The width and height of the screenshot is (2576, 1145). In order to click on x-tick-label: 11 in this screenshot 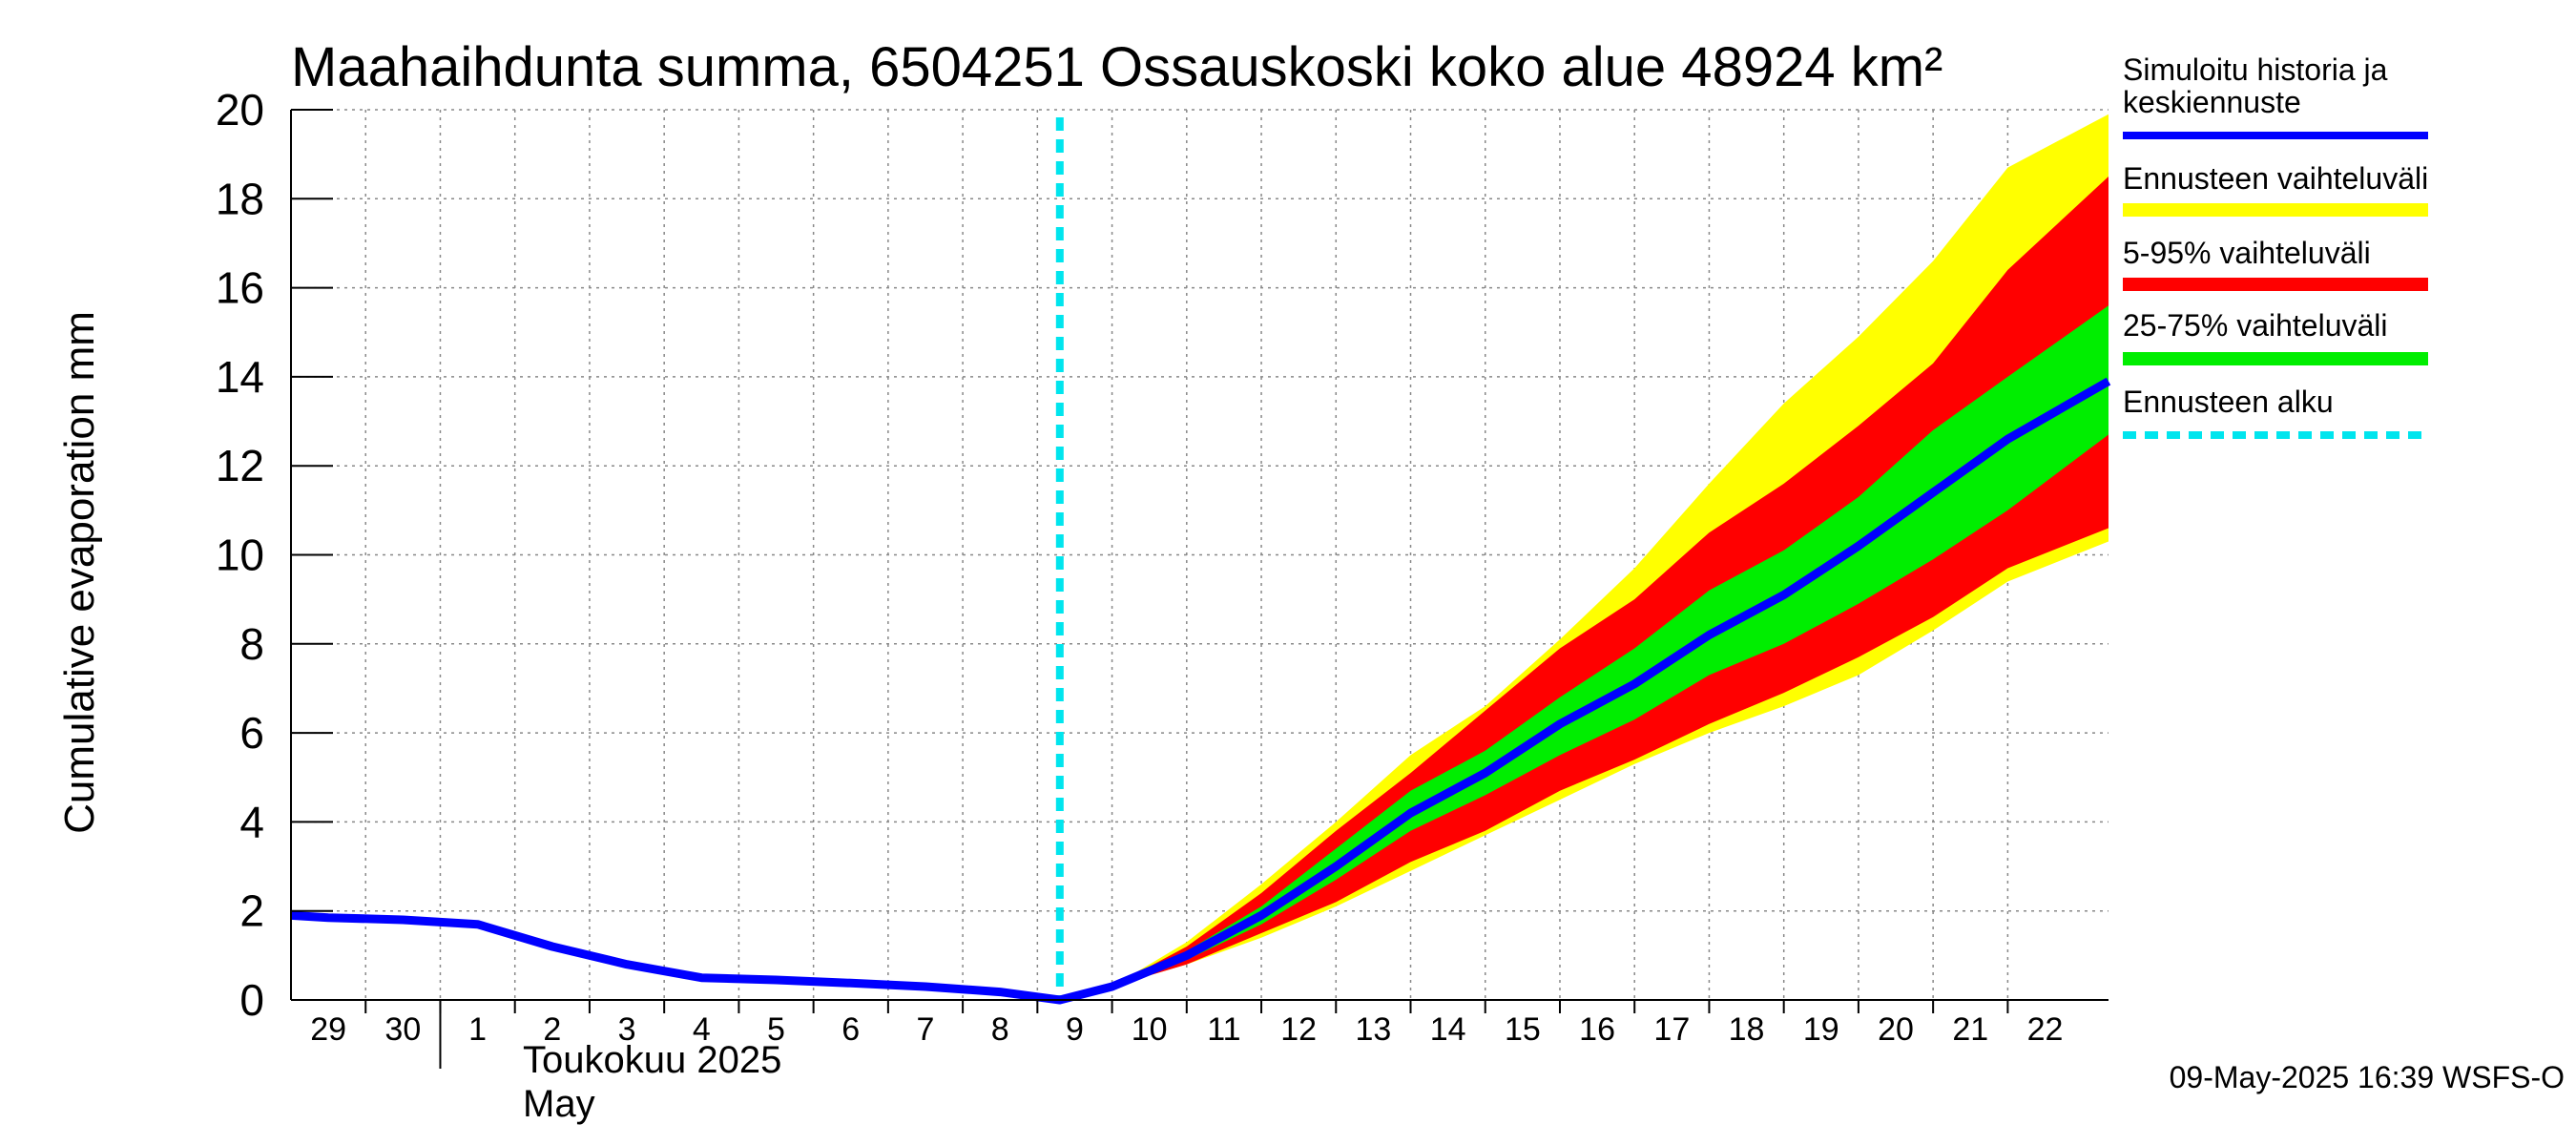, I will do `click(1223, 1029)`.